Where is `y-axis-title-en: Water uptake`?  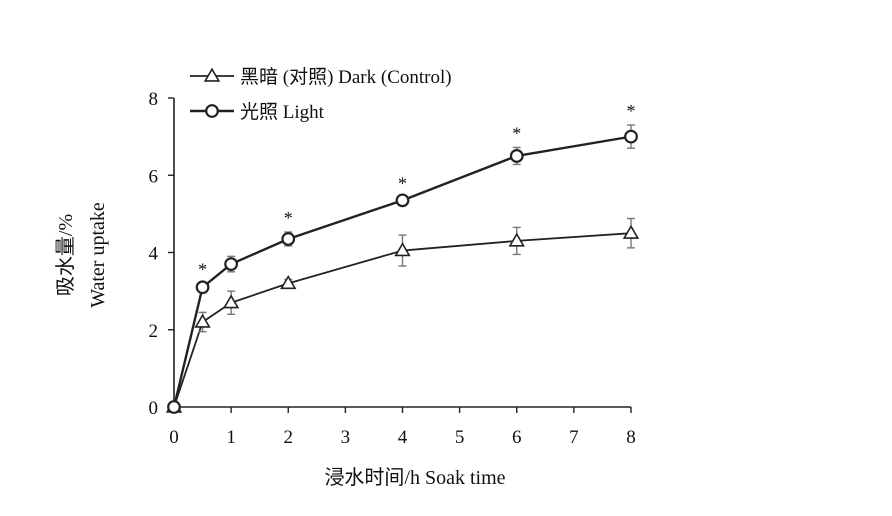
y-axis-title-en: Water uptake is located at coordinates (98, 255).